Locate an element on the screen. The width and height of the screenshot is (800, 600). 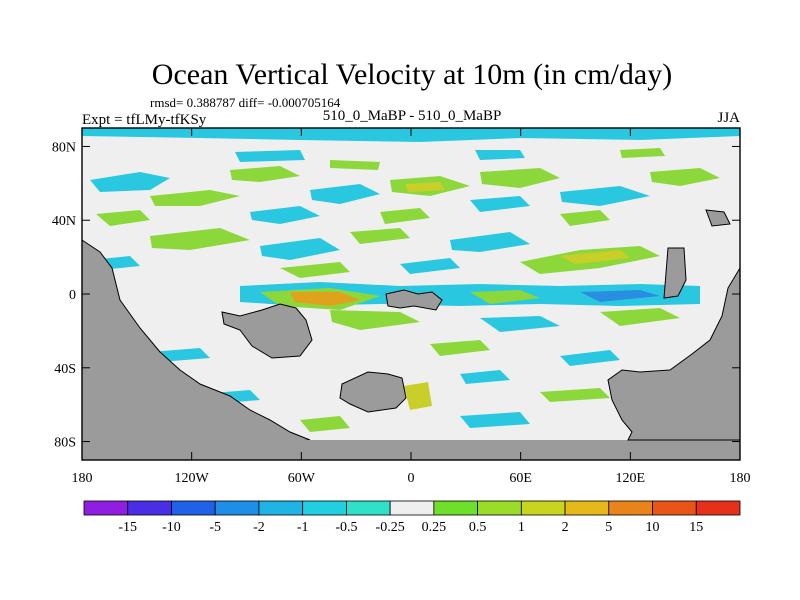
land-east is located at coordinates (674, 353).